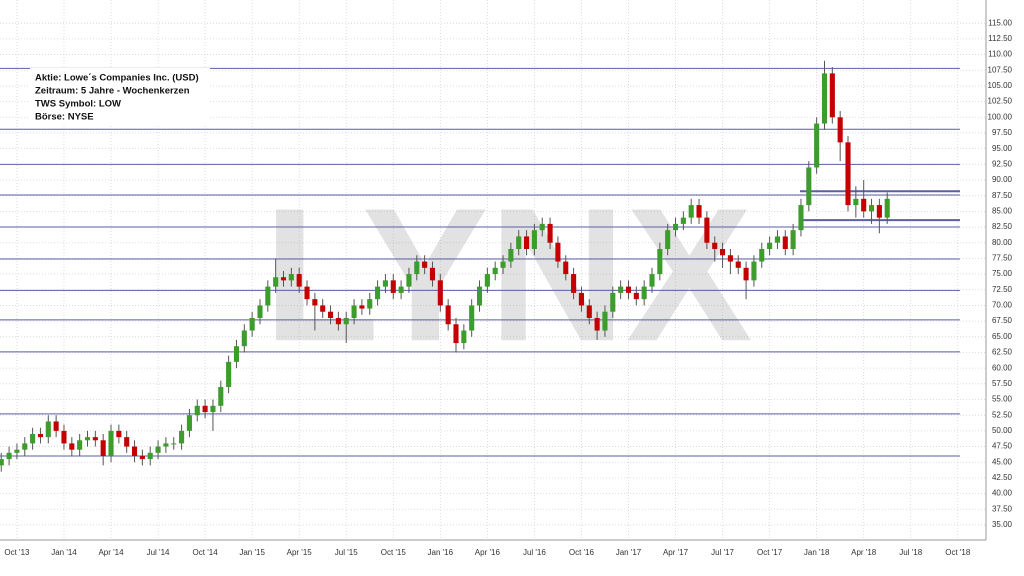 The width and height of the screenshot is (1024, 576). I want to click on y-tick-label: 57.50, so click(1002, 383).